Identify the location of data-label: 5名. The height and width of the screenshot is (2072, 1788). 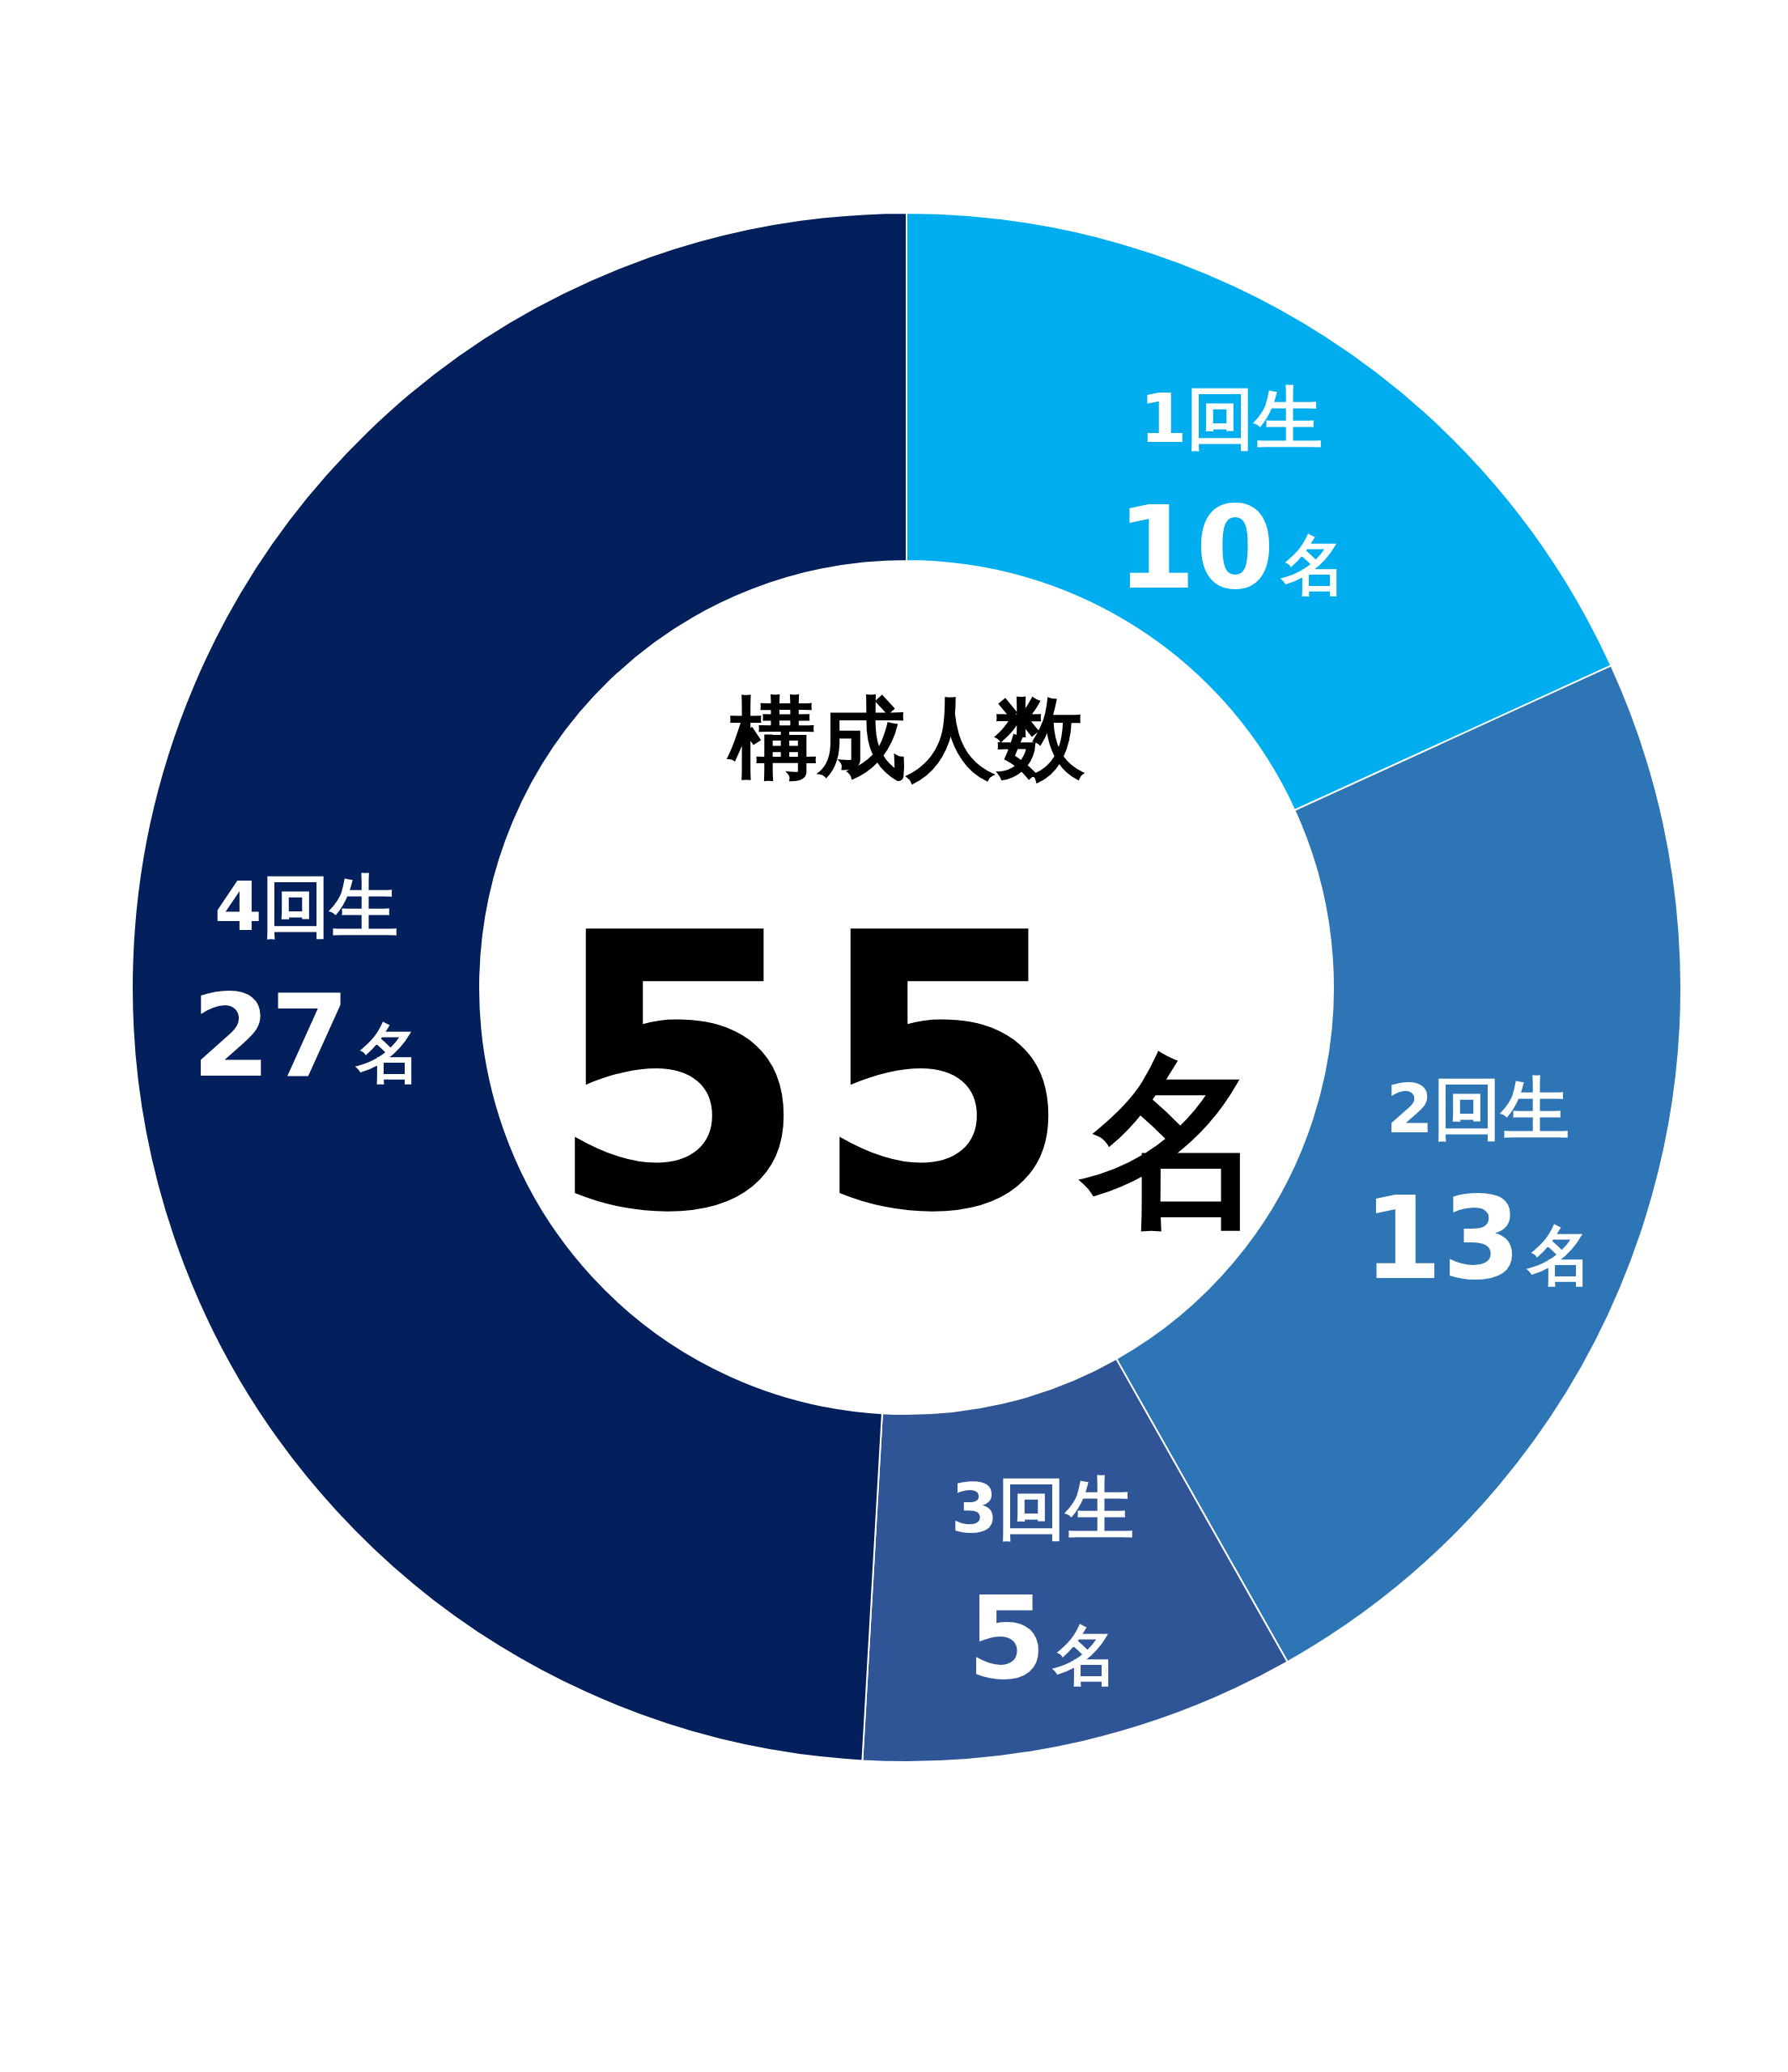
(1042, 1638).